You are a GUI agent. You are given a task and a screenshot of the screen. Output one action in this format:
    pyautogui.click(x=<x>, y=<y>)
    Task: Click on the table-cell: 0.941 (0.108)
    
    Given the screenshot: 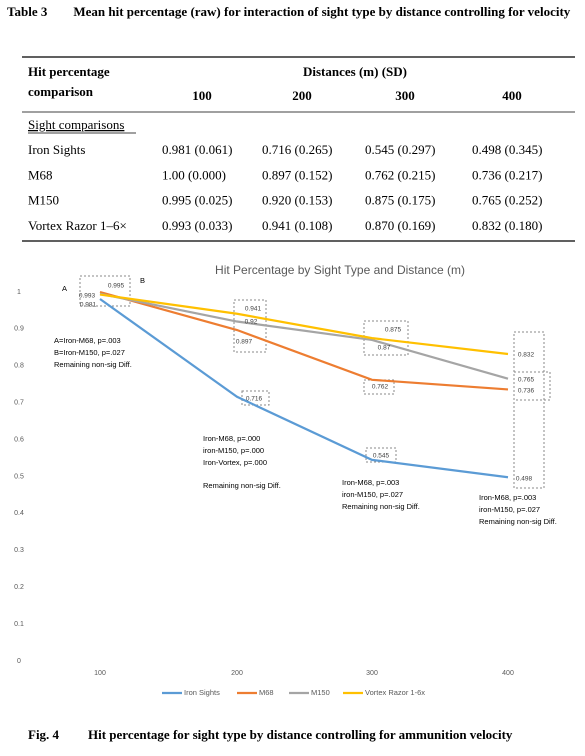 What is the action you would take?
    pyautogui.click(x=297, y=225)
    